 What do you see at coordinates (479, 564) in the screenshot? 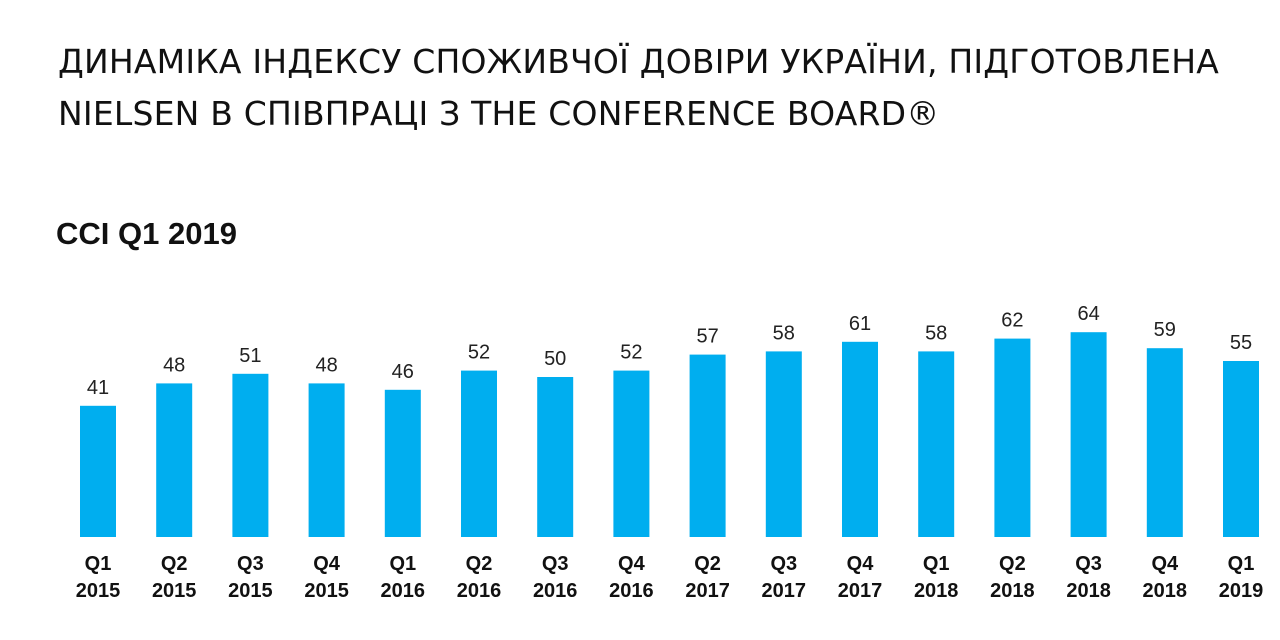
I see `x-tick-quarter-6: Q2` at bounding box center [479, 564].